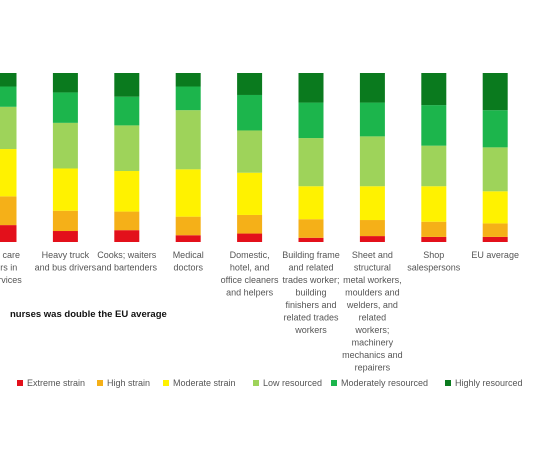 This screenshot has width=534, height=462. Describe the element at coordinates (11, 267) in the screenshot. I see `x-tick-label: nal carekers in services` at that location.